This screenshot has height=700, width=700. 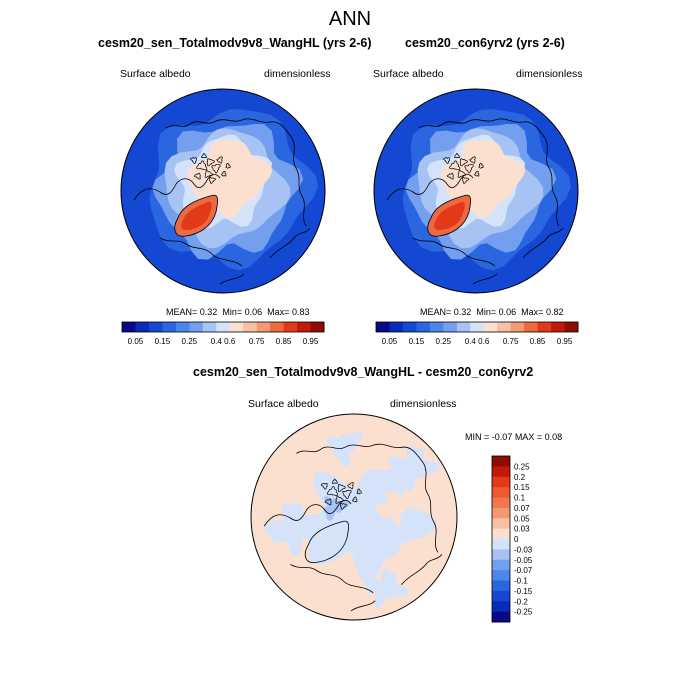 What do you see at coordinates (522, 508) in the screenshot?
I see `diff-colorbar-tick-label: 0.07` at bounding box center [522, 508].